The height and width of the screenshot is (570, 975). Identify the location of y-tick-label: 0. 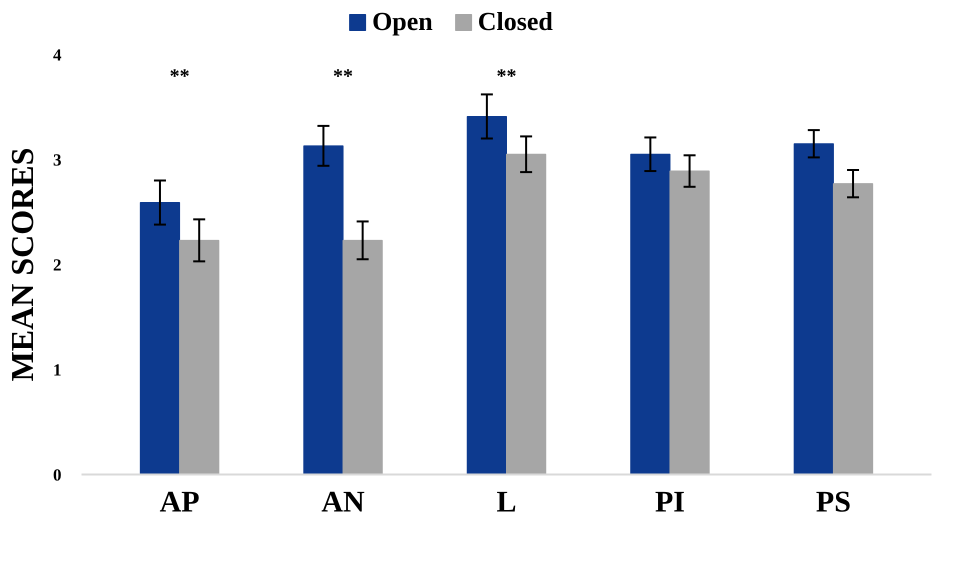
(57, 475).